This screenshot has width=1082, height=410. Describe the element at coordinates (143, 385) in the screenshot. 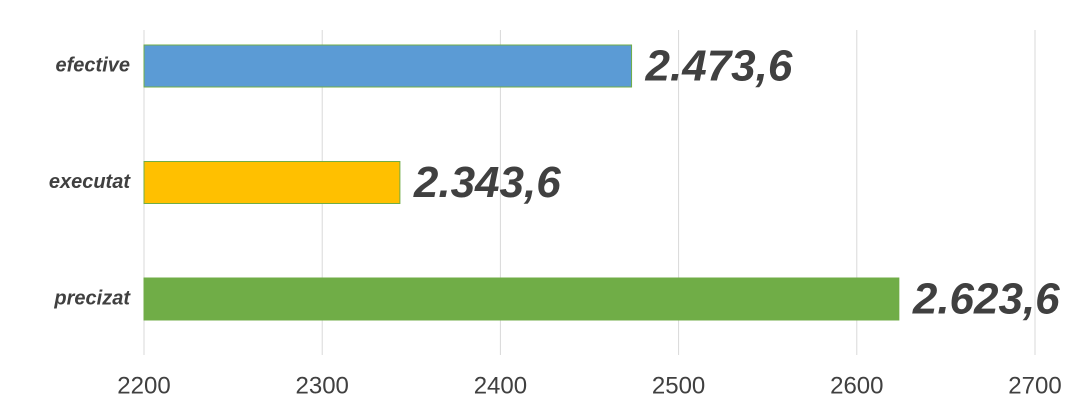

I see `x-tick-label: 2200` at that location.